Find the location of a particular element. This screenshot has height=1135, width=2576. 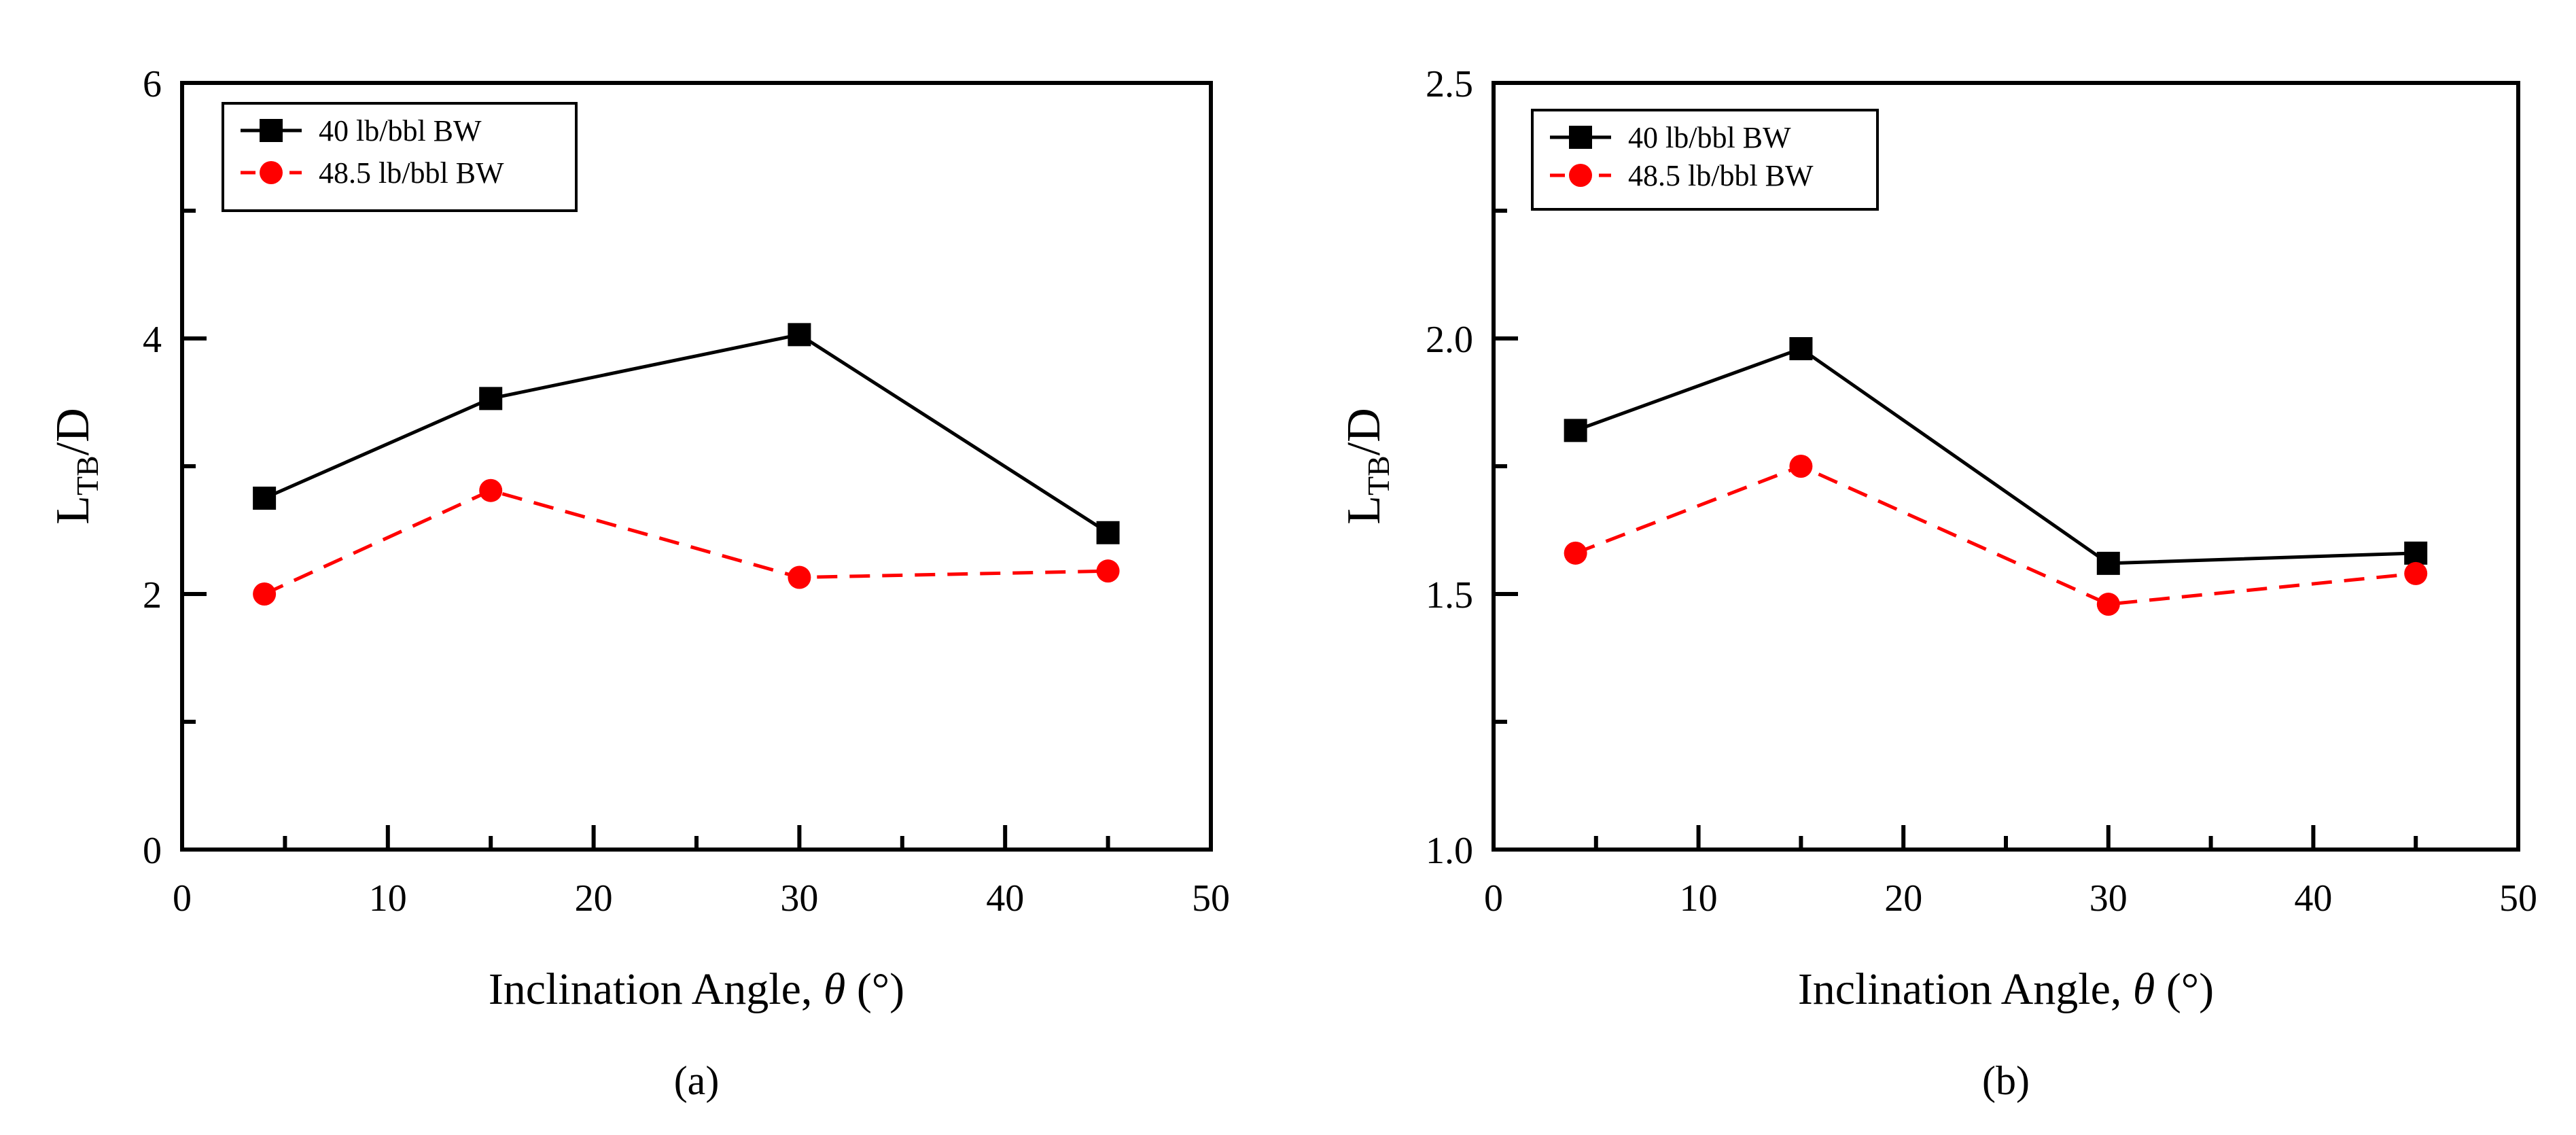

panel-a-legend: 40 lb/bbl BW 48.5 lb/bbl BW is located at coordinates (400, 157).